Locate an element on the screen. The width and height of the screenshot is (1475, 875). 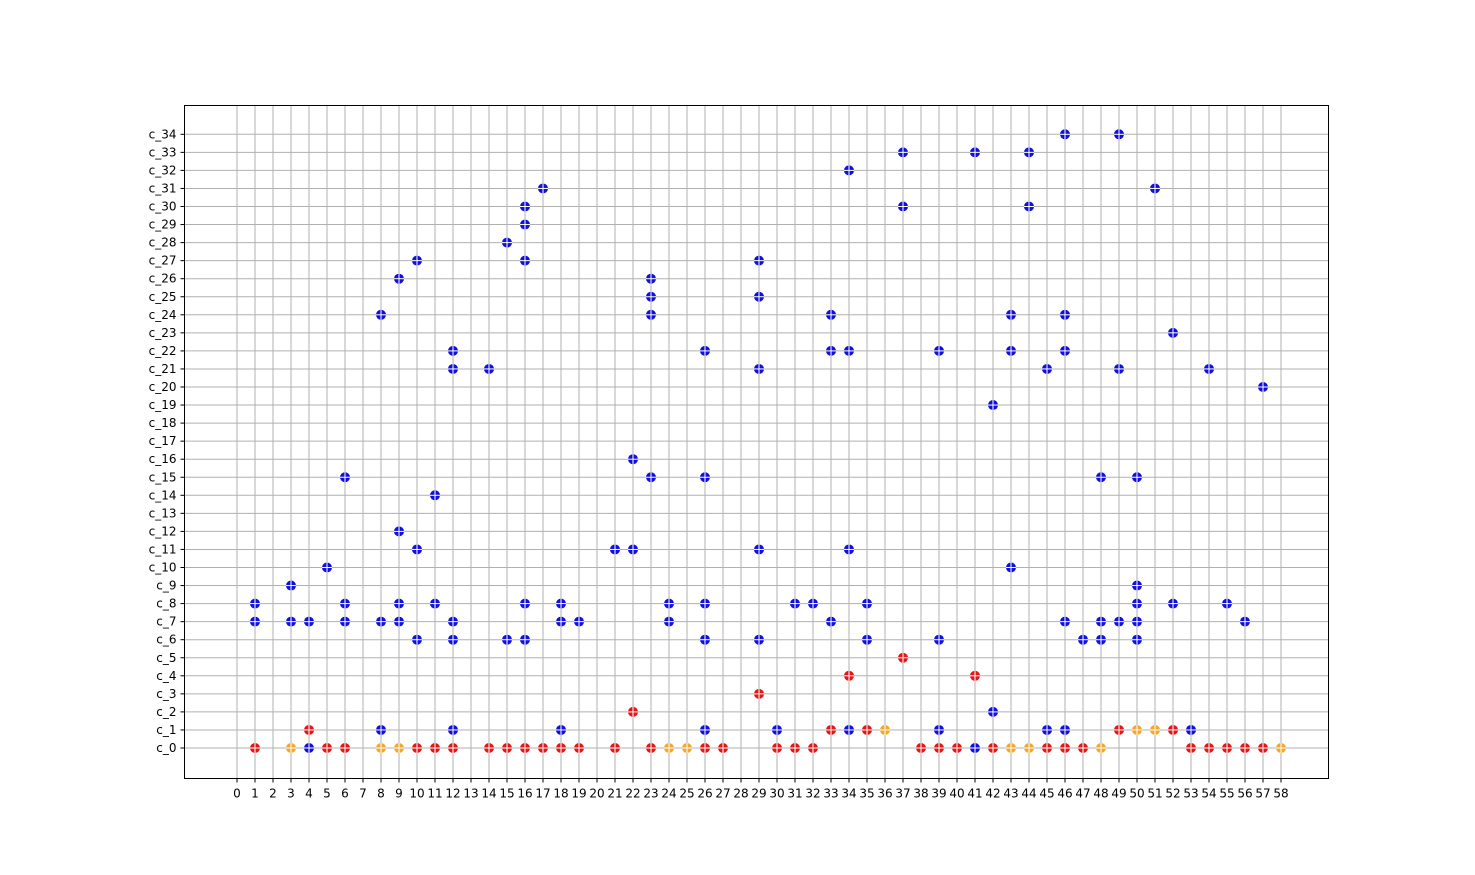
y-tick-label: c_11 is located at coordinates (163, 549).